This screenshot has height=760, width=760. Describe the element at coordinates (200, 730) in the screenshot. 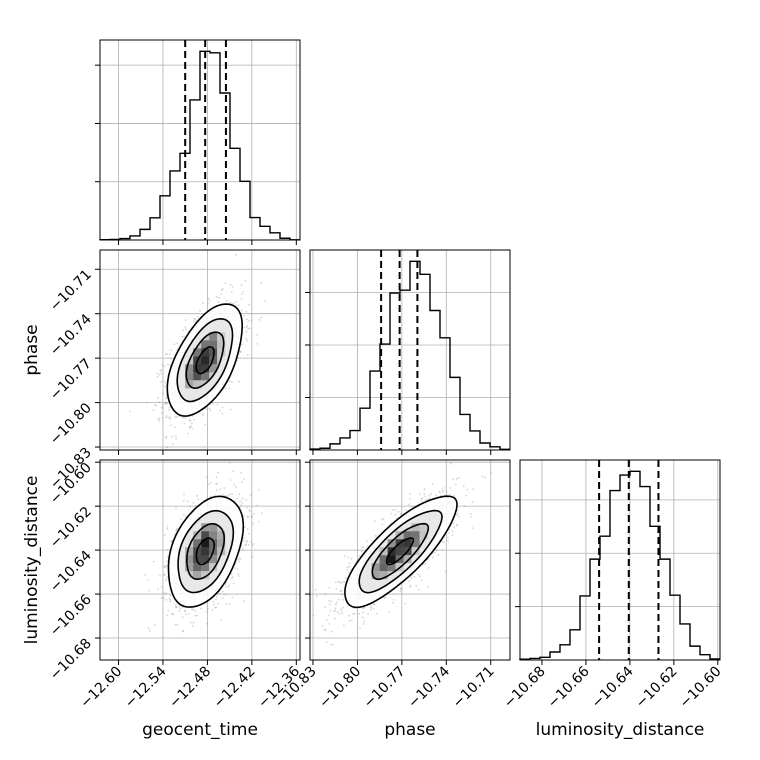

I see `x-axis-label-geocent_time: geocent_time` at that location.